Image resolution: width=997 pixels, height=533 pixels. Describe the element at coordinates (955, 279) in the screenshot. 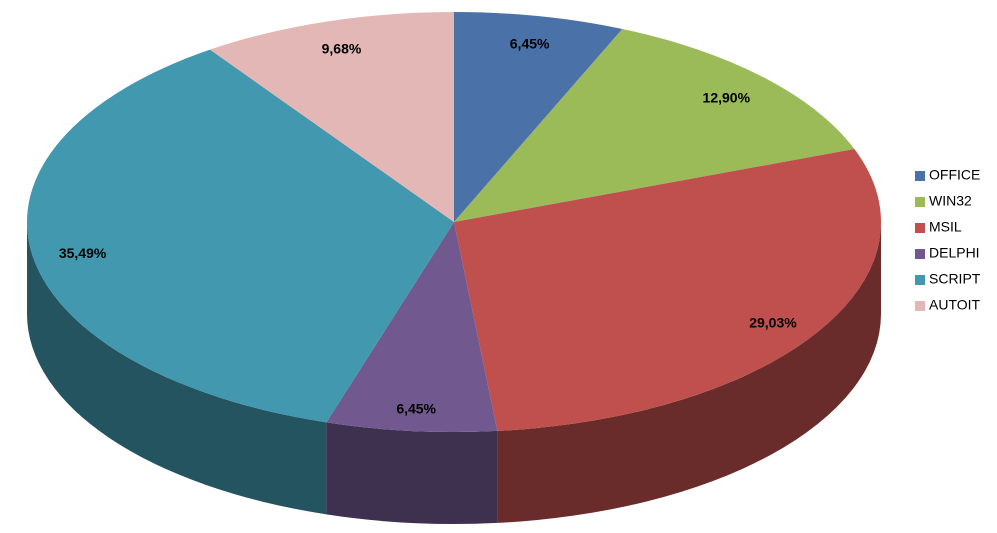

I see `legend-label: SCRIPT` at that location.